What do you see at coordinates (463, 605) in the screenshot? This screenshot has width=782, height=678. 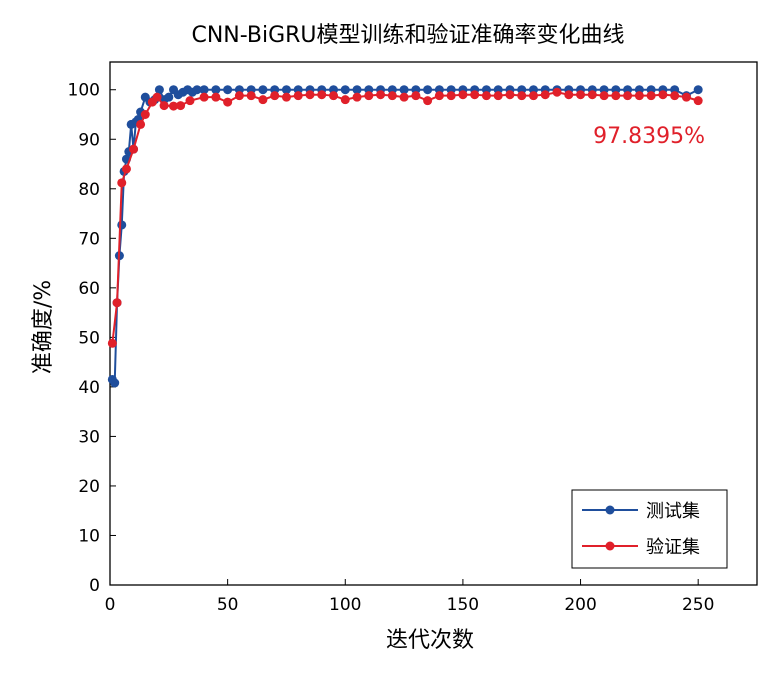 I see `x-tick-label: 150` at bounding box center [463, 605].